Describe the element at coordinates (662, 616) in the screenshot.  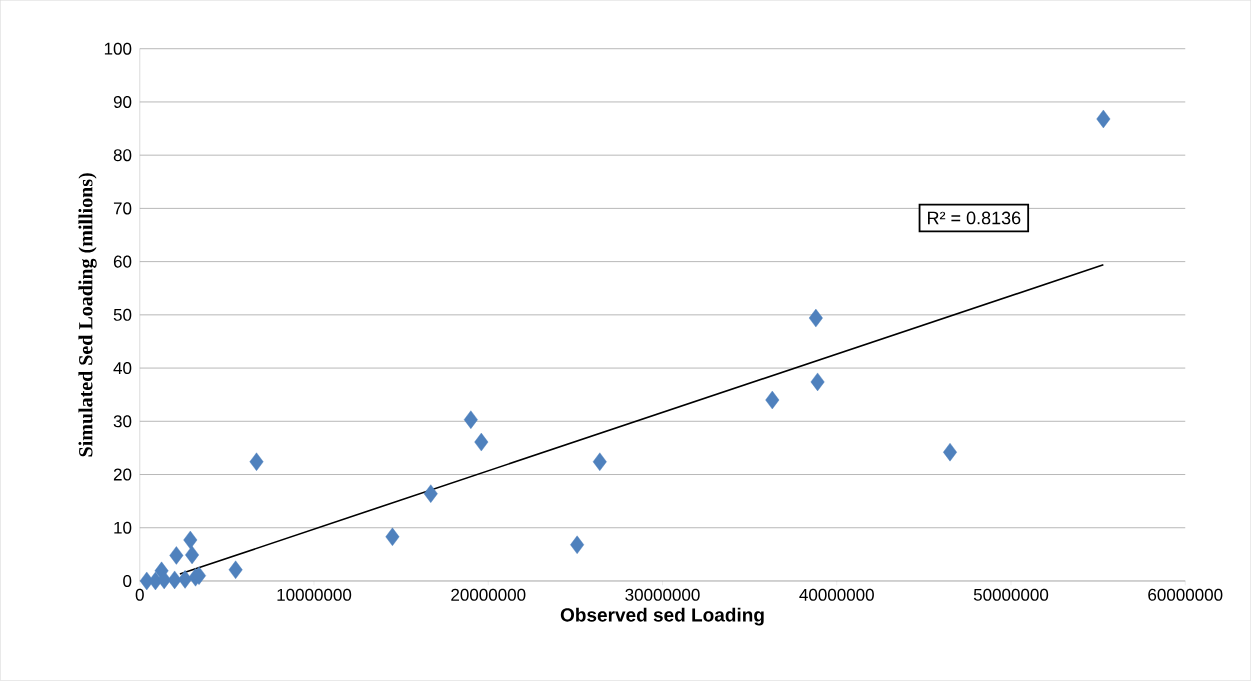
I see `x-axis-title: Observed sed Loading` at that location.